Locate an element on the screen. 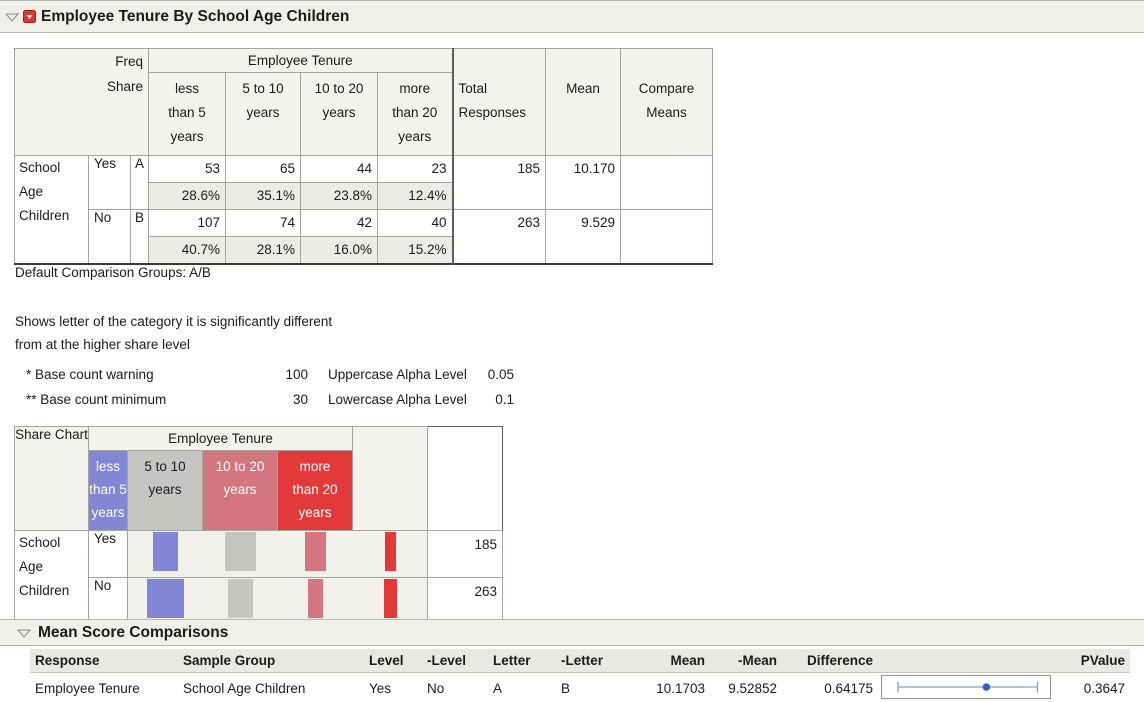 The width and height of the screenshot is (1144, 702). share-bars-cell-no is located at coordinates (277, 601).